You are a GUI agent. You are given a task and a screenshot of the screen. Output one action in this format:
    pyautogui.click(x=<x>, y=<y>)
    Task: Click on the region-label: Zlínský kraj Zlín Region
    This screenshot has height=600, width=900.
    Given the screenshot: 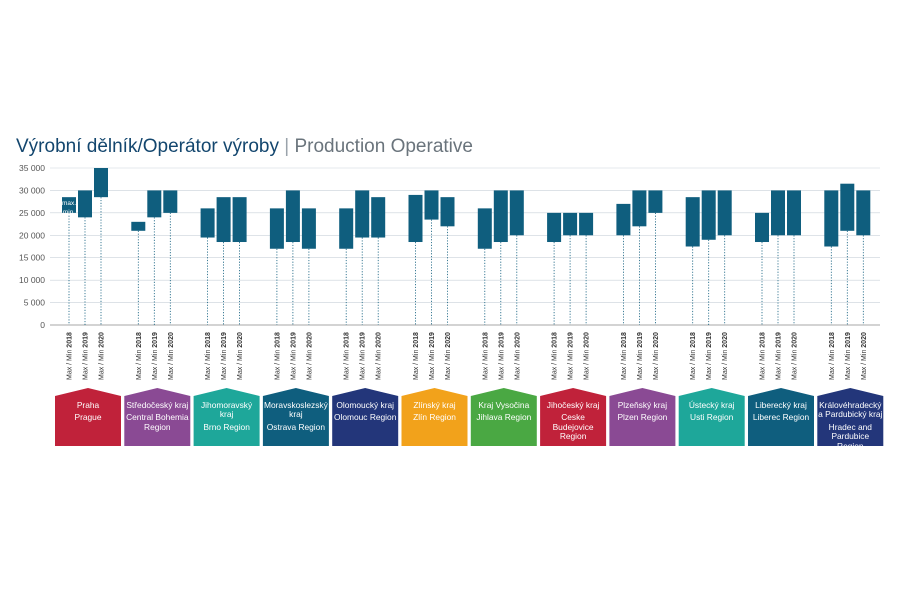 What is the action you would take?
    pyautogui.click(x=435, y=404)
    